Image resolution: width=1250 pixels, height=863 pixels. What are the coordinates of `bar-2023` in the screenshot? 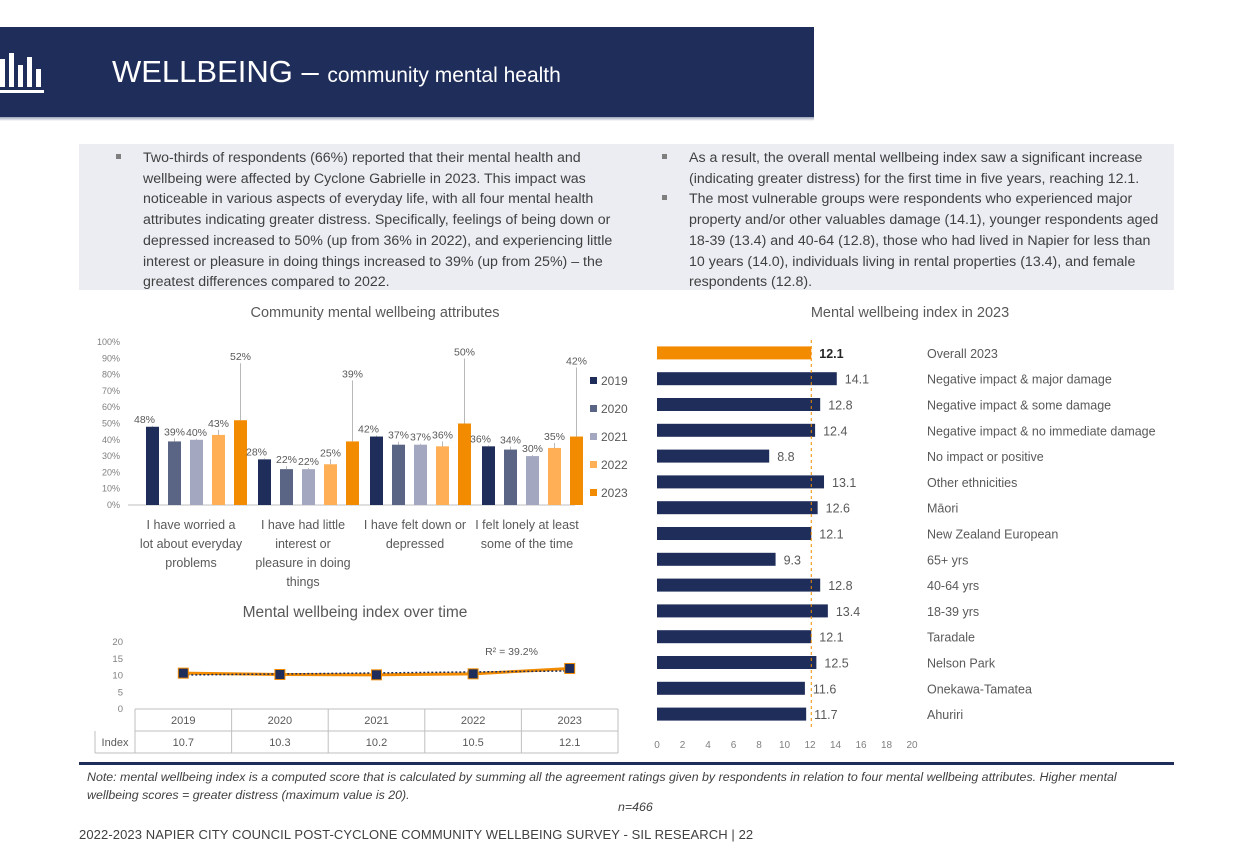 It's located at (576, 470).